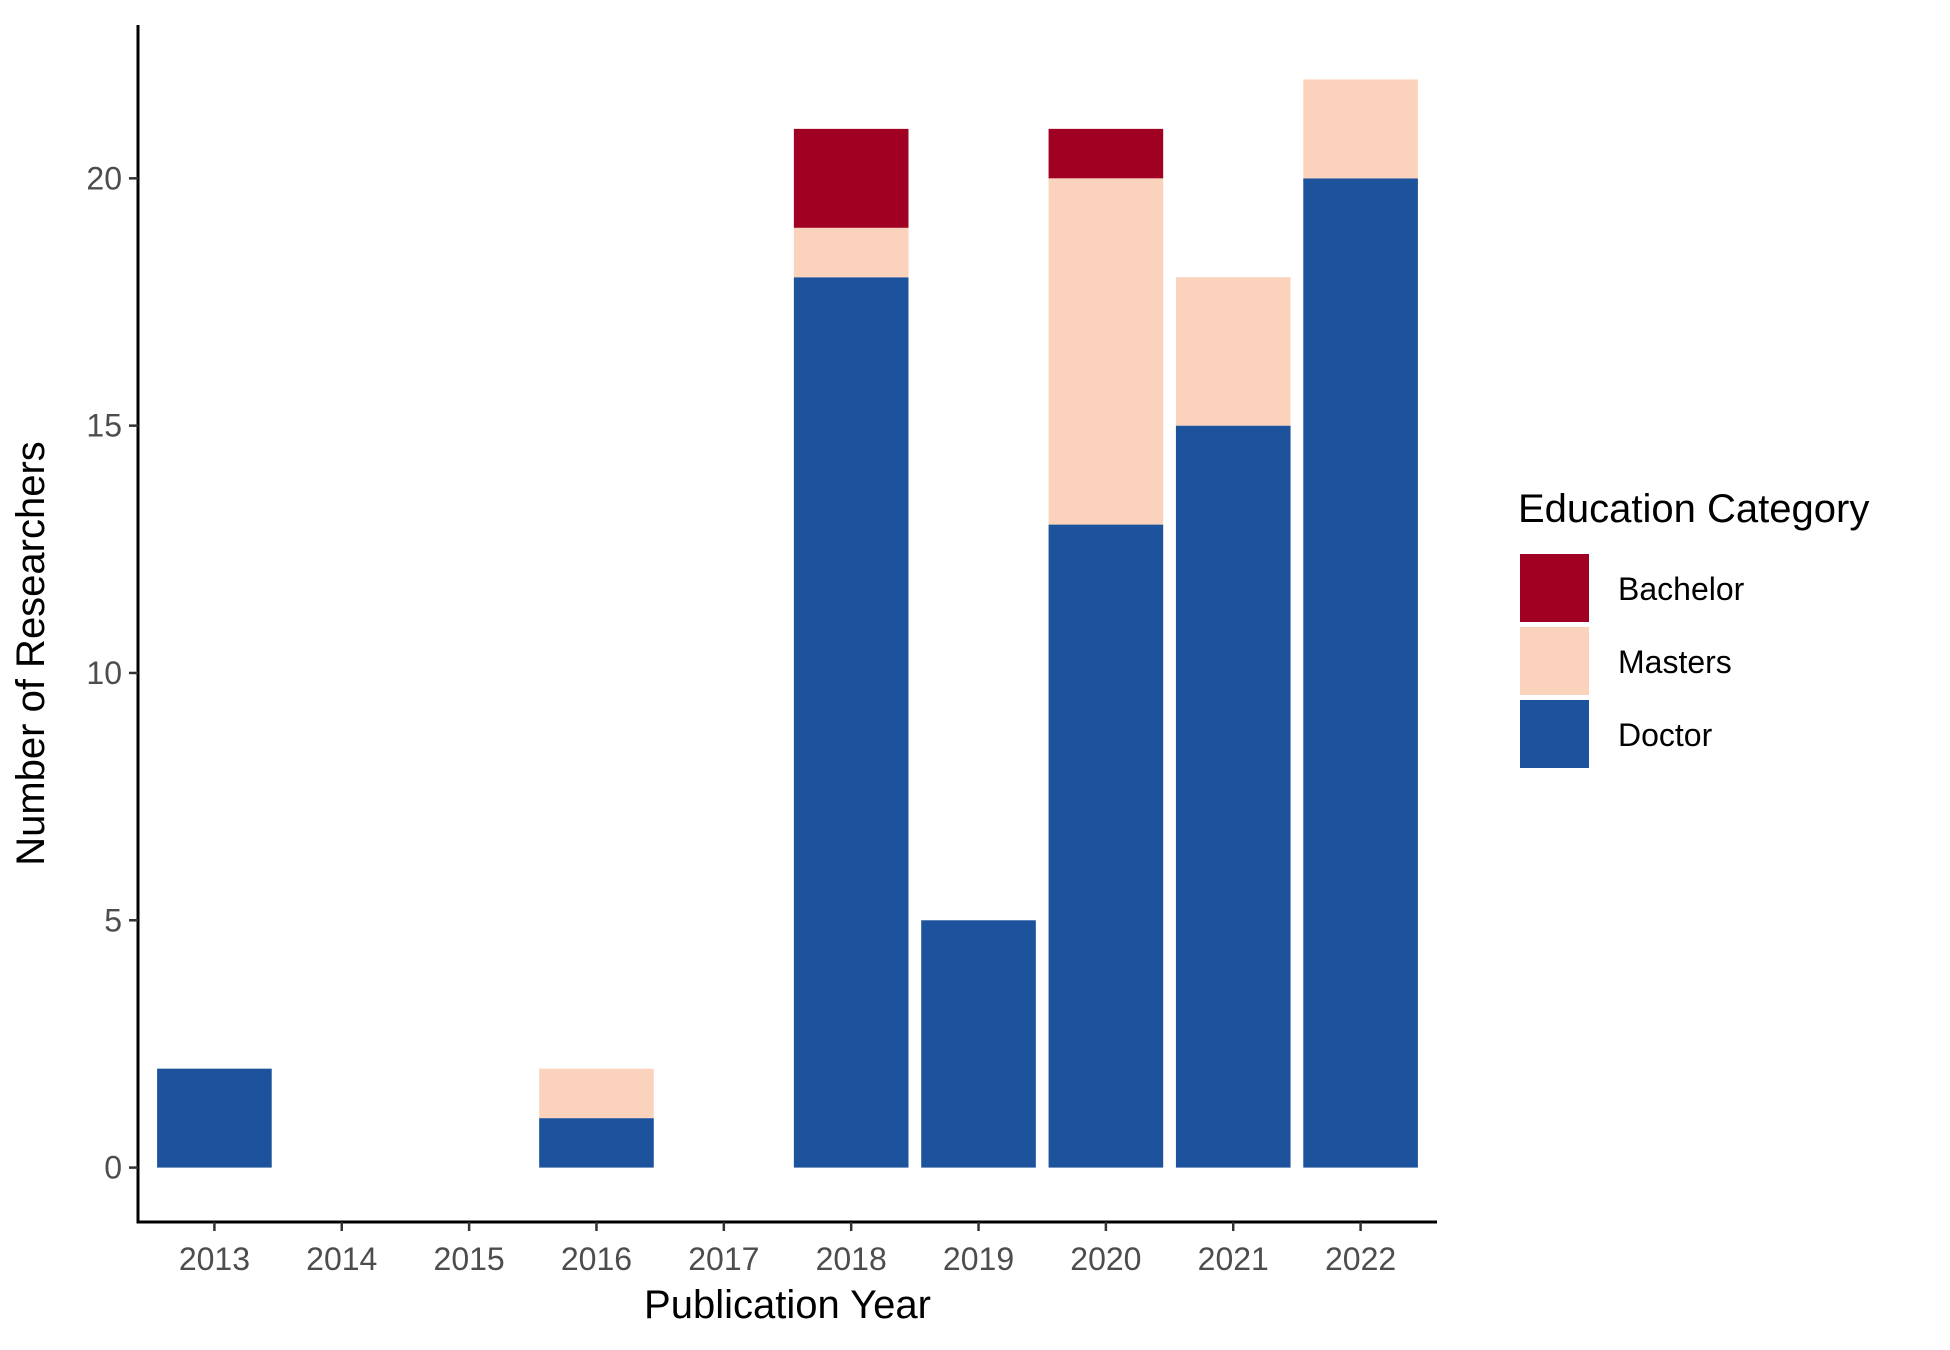 This screenshot has height=1350, width=1950. I want to click on x-tick-label: 2015, so click(469, 1259).